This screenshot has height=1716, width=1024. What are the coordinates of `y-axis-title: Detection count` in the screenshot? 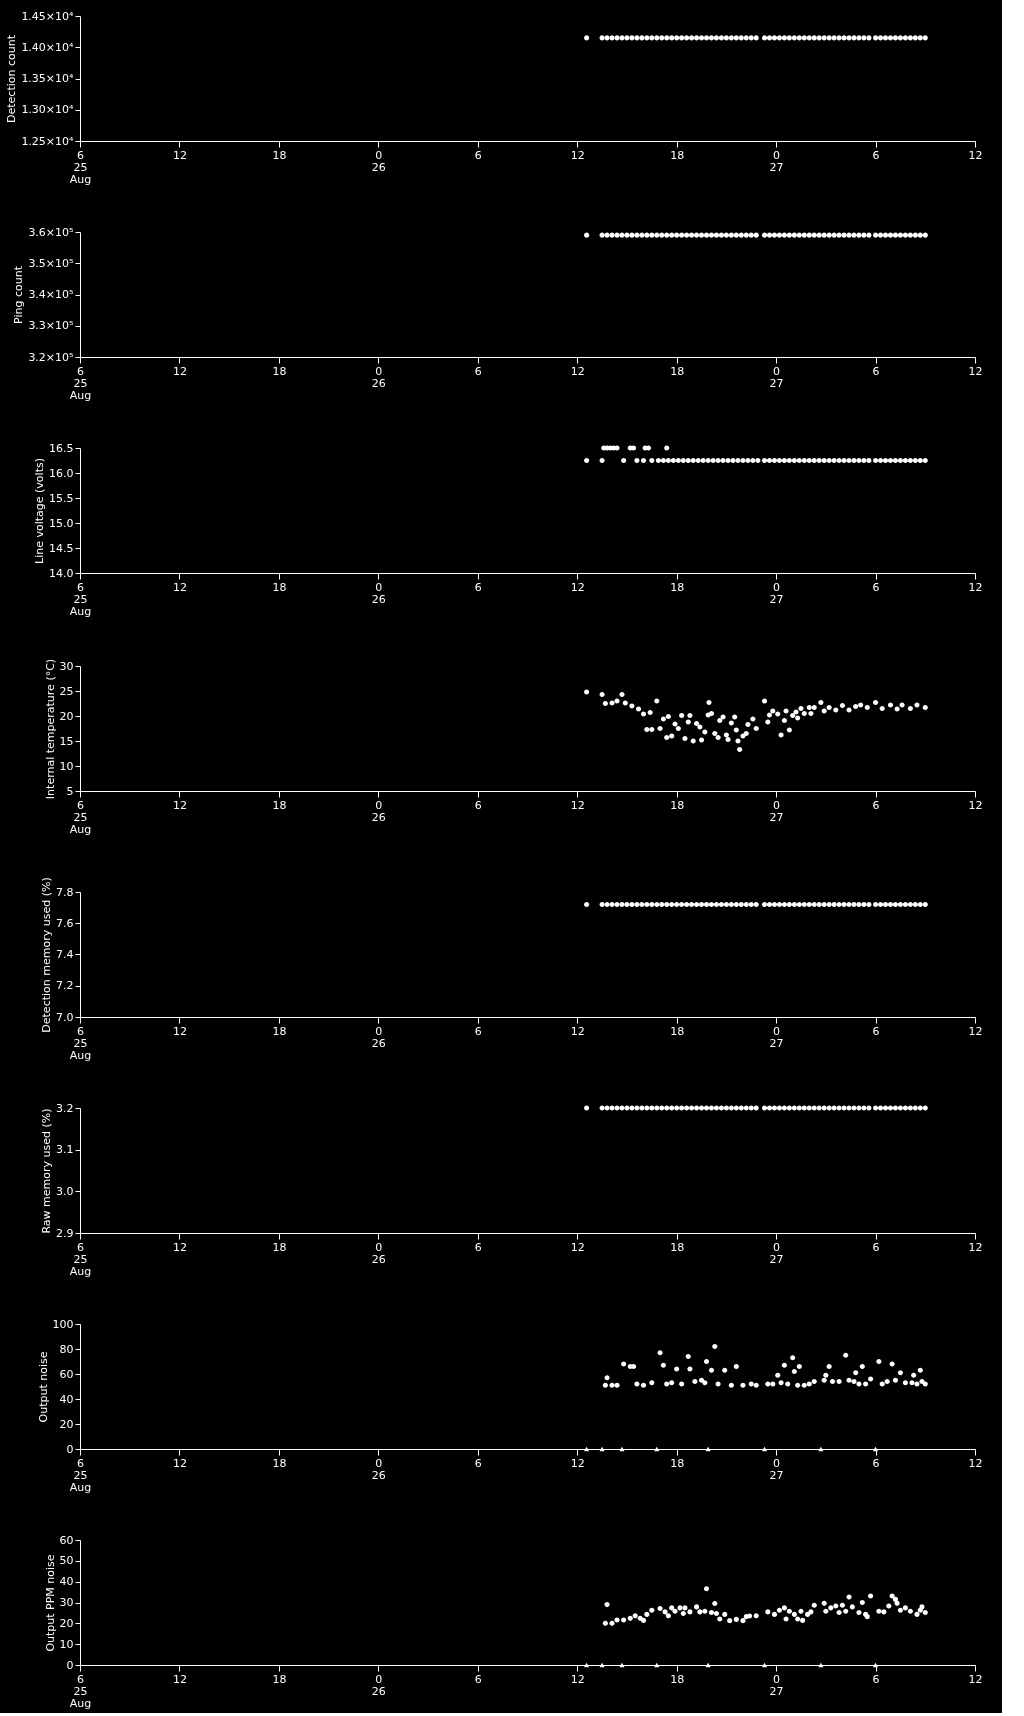 It's located at (12, 78).